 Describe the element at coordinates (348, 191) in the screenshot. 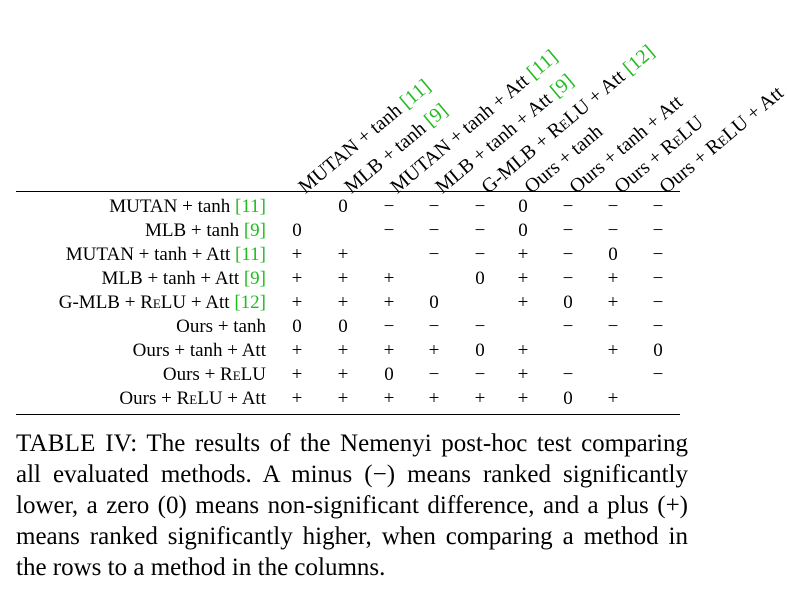

I see `table-rule-top` at that location.